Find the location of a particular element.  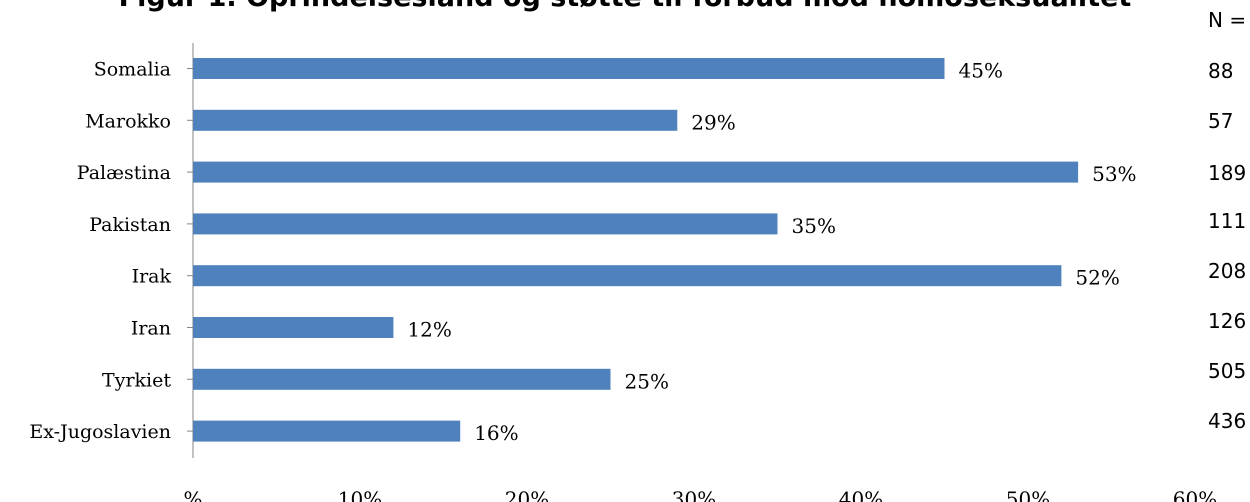

bar-somalia is located at coordinates (569, 68).